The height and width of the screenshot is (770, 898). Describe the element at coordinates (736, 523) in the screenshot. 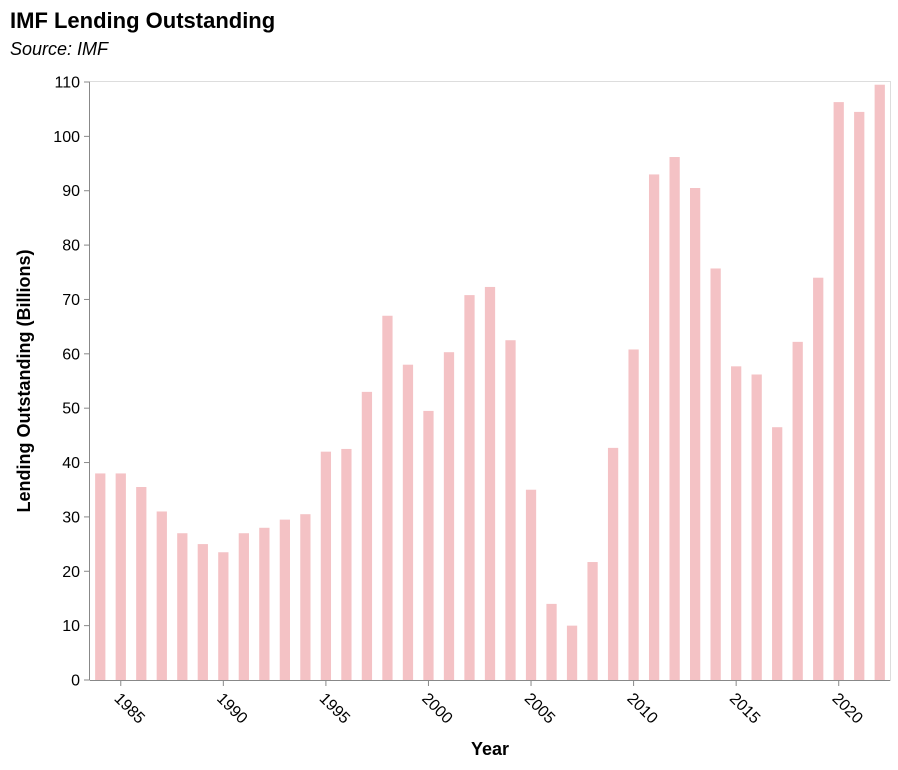

I see `bar-2015` at that location.